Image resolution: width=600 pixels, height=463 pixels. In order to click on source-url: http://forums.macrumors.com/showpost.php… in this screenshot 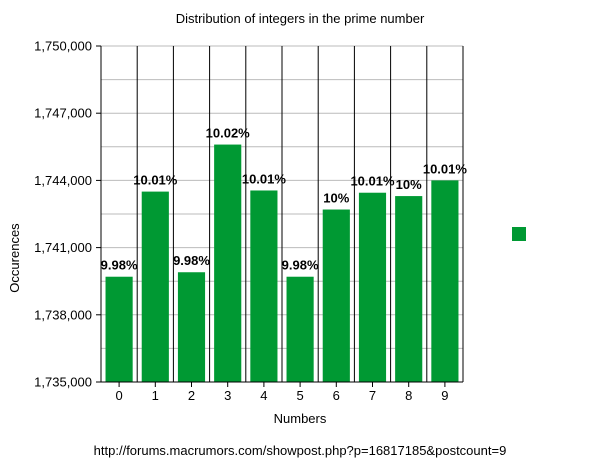, I will do `click(300, 450)`.